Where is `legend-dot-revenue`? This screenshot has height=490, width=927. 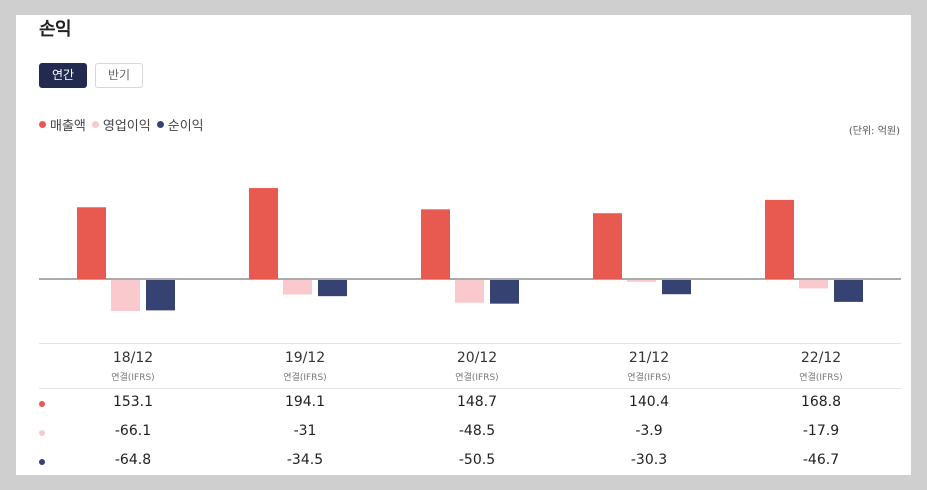
legend-dot-revenue is located at coordinates (42, 124).